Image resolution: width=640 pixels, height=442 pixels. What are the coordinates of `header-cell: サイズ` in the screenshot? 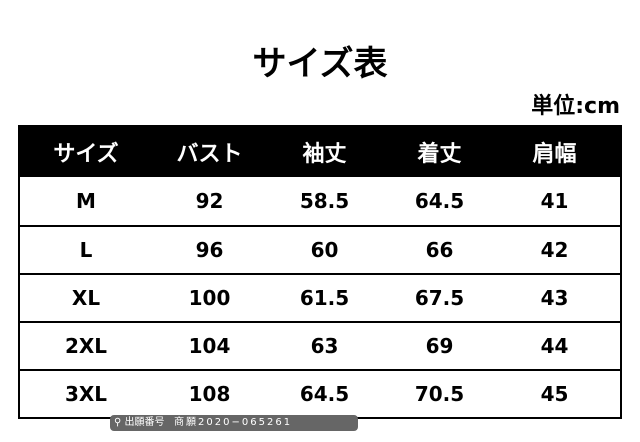 It's located at (86, 154).